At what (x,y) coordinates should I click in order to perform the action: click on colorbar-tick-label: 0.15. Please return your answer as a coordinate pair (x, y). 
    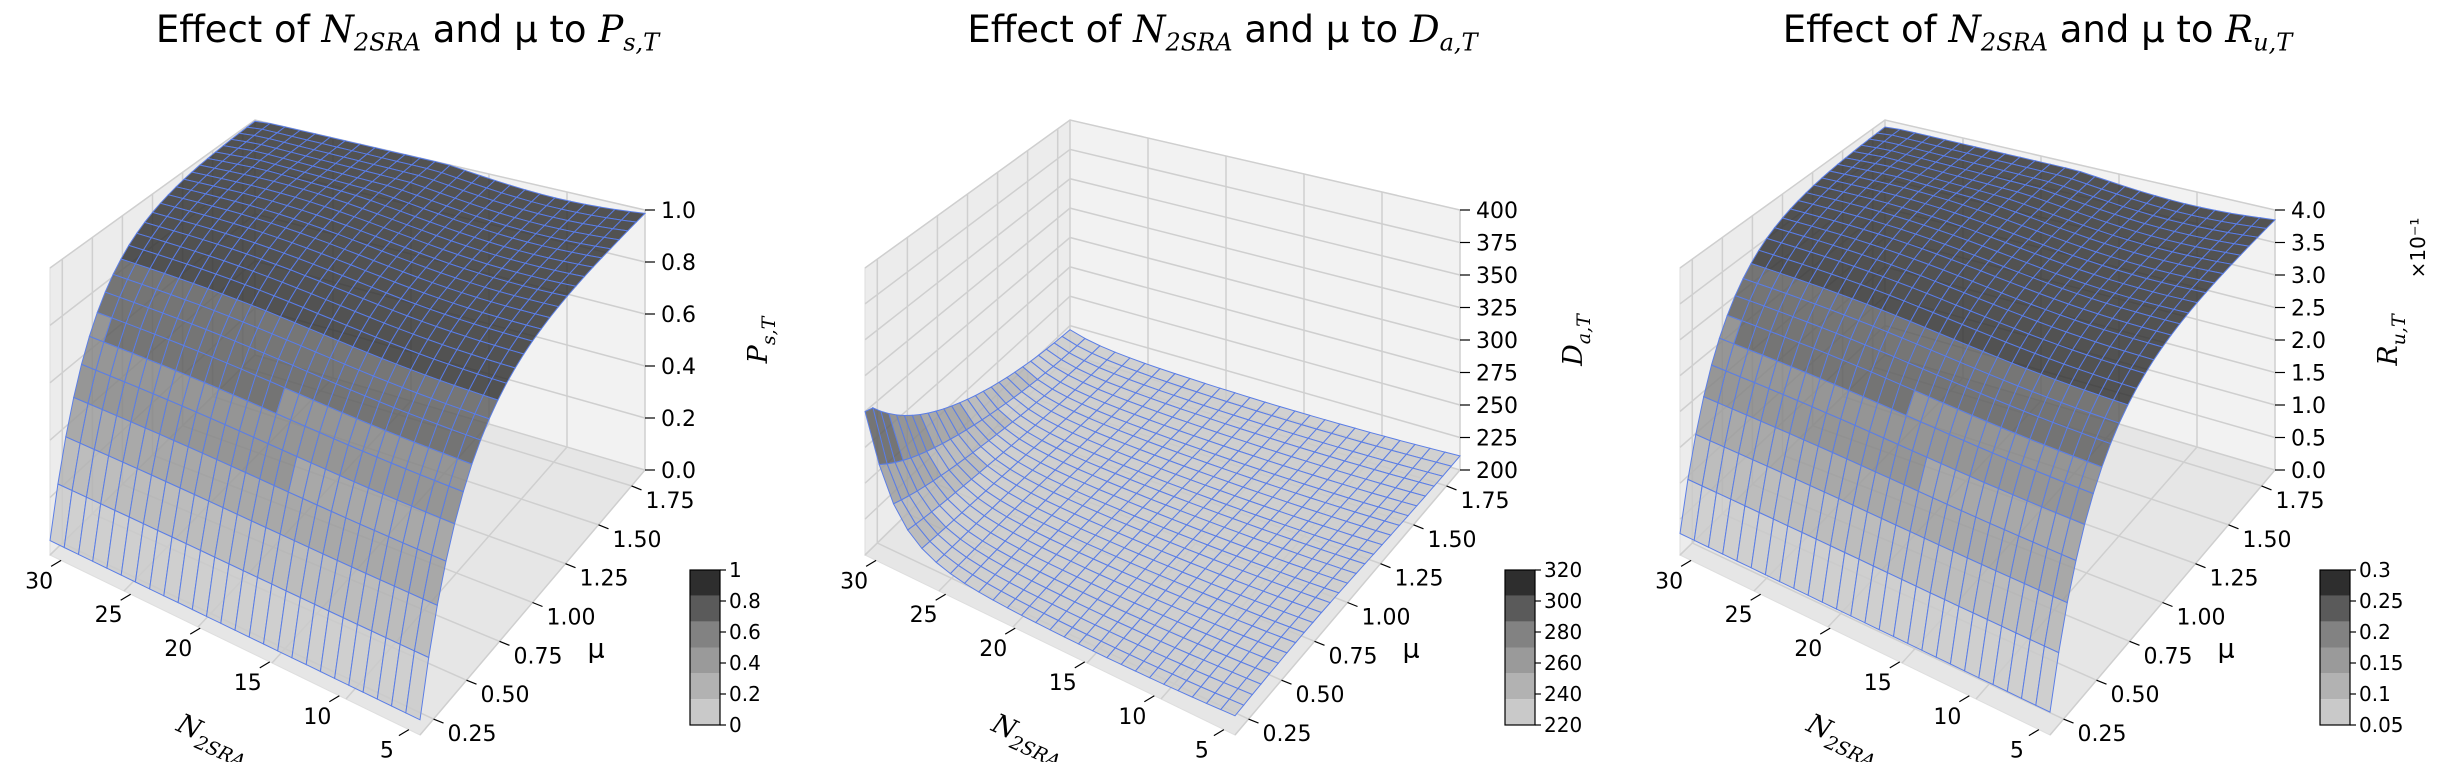
    Looking at the image, I should click on (2381, 663).